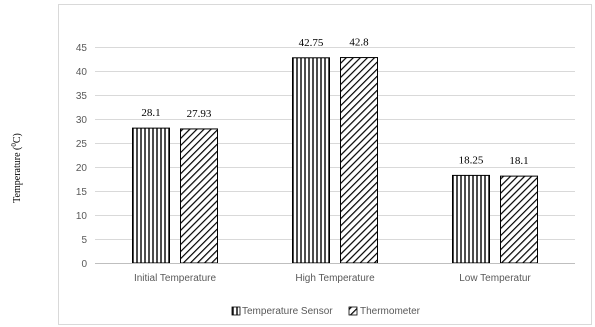 This screenshot has height=327, width=595. I want to click on bar-temperature-sensor-initial-temperature, so click(151, 195).